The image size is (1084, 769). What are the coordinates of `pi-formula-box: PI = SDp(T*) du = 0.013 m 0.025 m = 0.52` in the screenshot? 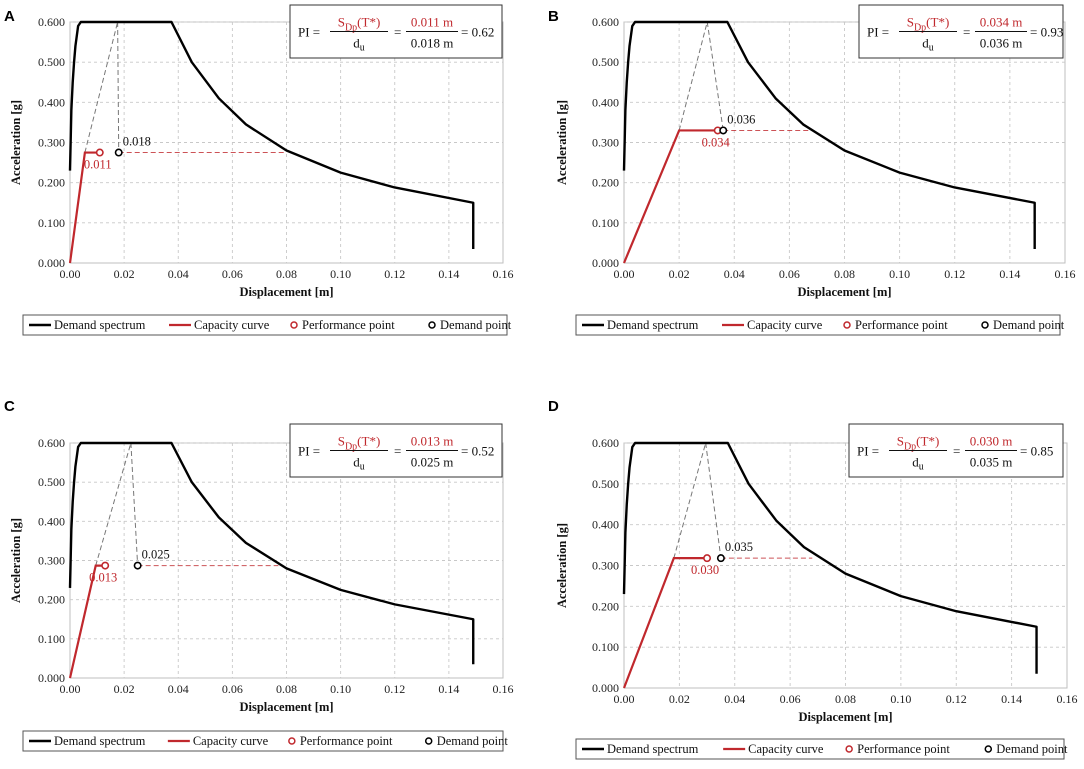 It's located at (396, 450).